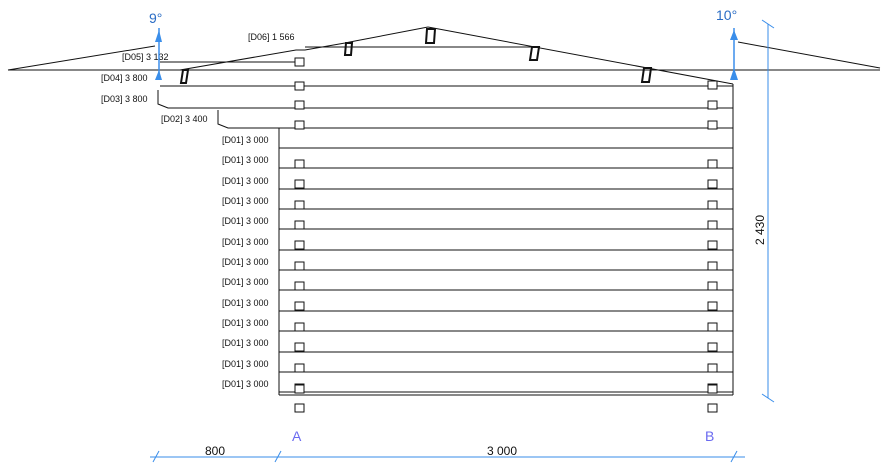 The width and height of the screenshot is (885, 467). I want to click on roof-eave-left, so click(81, 58).